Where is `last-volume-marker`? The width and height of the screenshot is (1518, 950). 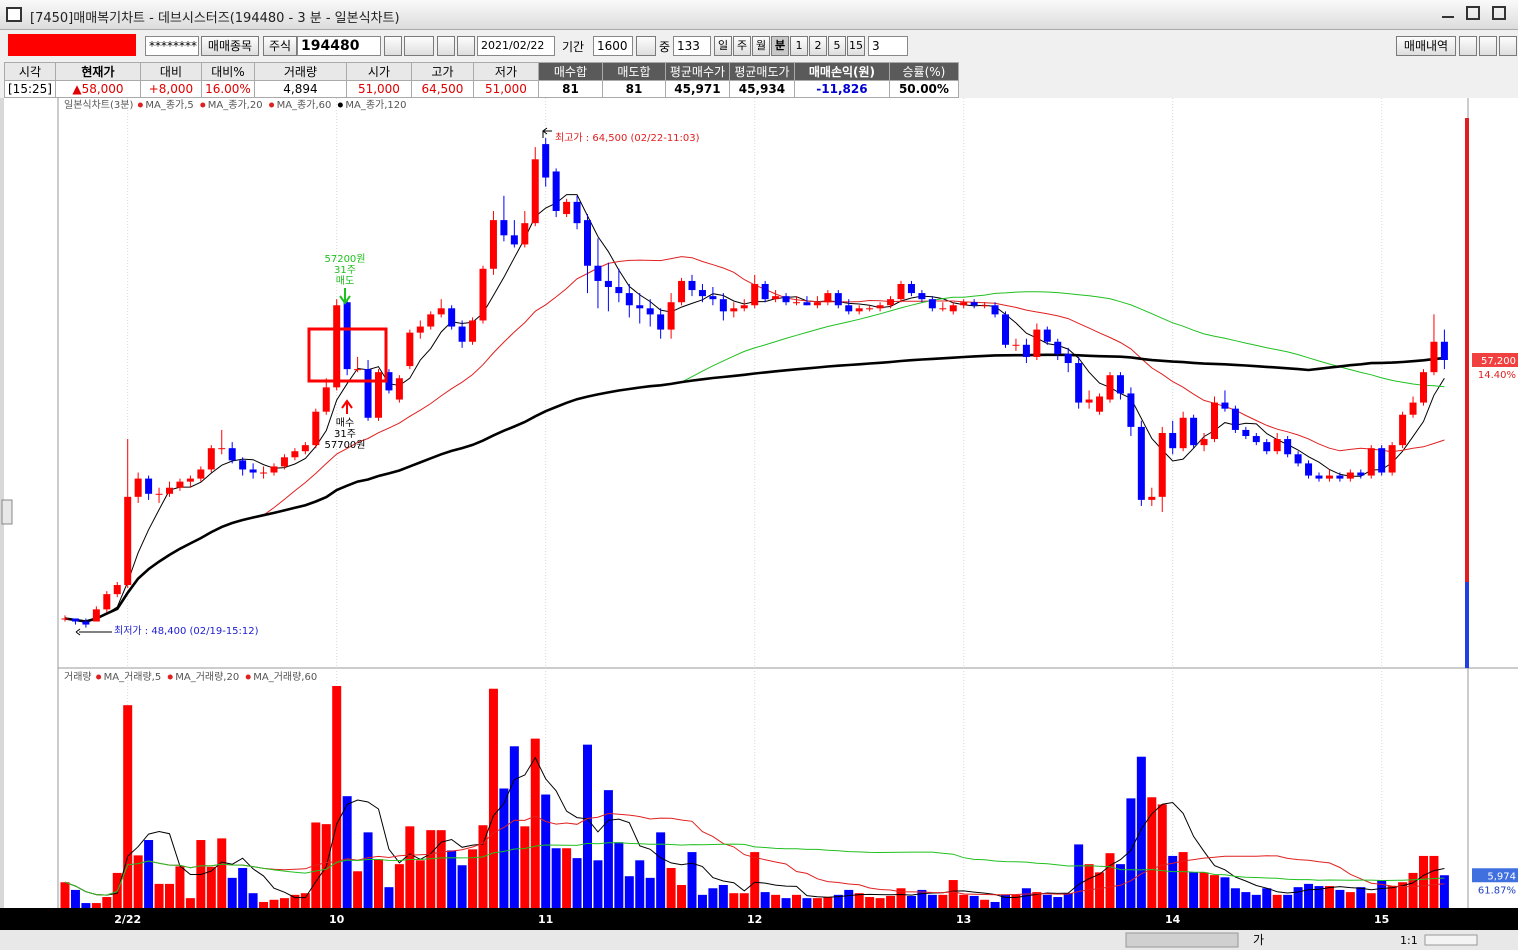
last-volume-marker is located at coordinates (1495, 875).